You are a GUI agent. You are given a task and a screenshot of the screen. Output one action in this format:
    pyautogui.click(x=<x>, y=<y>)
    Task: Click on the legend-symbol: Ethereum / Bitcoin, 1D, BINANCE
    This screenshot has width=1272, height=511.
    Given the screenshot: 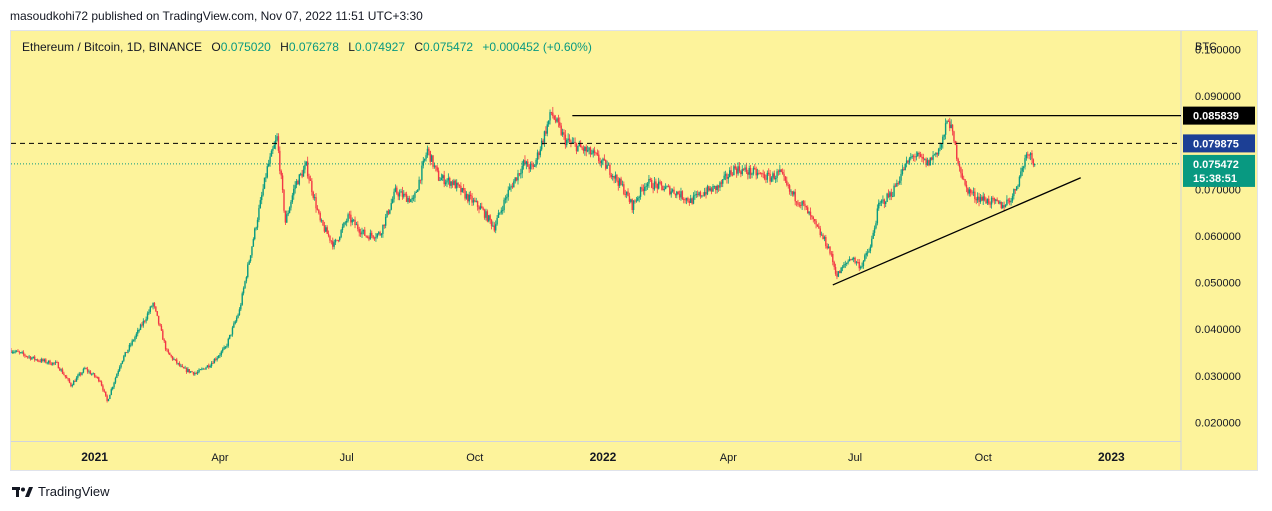 What is the action you would take?
    pyautogui.click(x=112, y=47)
    